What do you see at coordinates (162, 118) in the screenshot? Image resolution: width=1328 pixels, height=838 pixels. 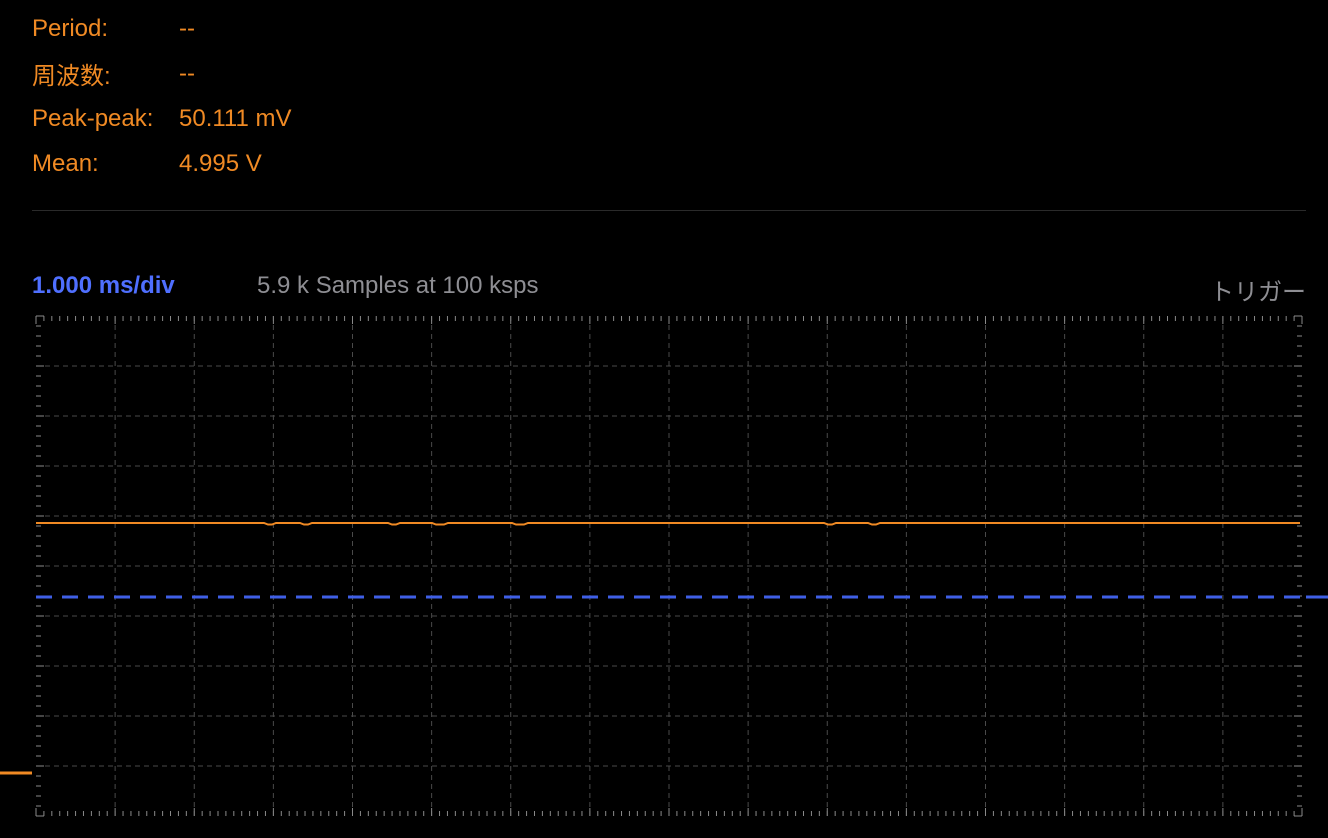 I see `measurement-peak-peak: Peak-peak: 50.111 mV` at bounding box center [162, 118].